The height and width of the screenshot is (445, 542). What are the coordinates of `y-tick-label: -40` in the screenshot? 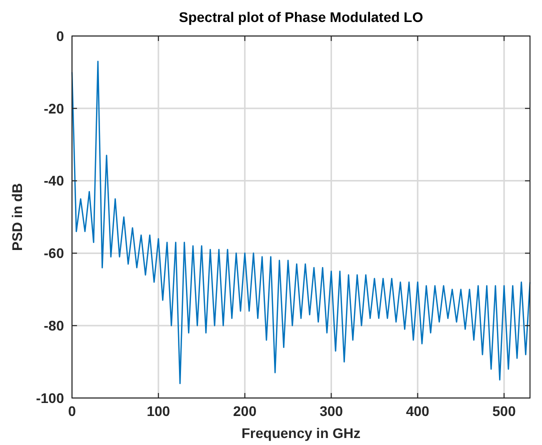 It's located at (54, 180).